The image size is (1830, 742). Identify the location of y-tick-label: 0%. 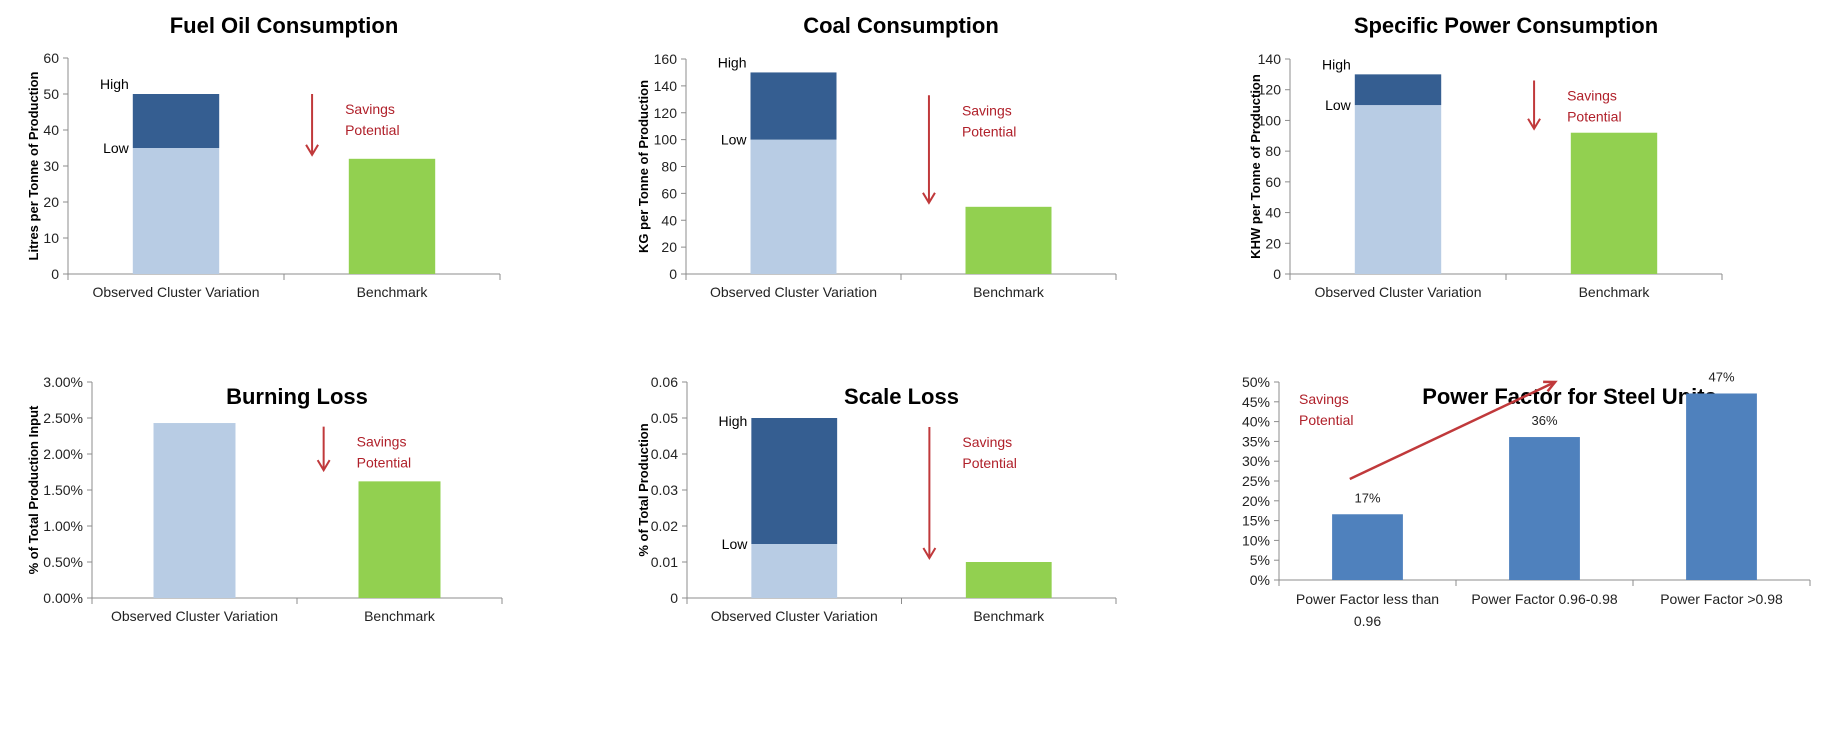
(1260, 580).